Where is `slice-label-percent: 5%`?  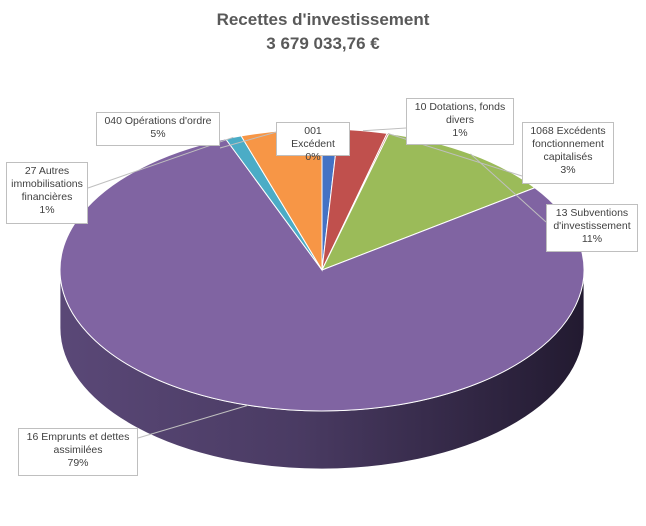 slice-label-percent: 5% is located at coordinates (158, 134).